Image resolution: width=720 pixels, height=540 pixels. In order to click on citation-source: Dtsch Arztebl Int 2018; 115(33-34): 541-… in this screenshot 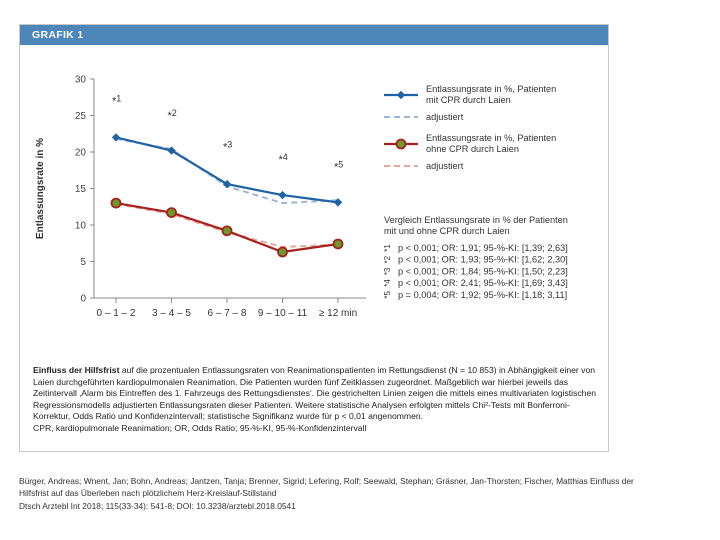, I will do `click(157, 505)`.